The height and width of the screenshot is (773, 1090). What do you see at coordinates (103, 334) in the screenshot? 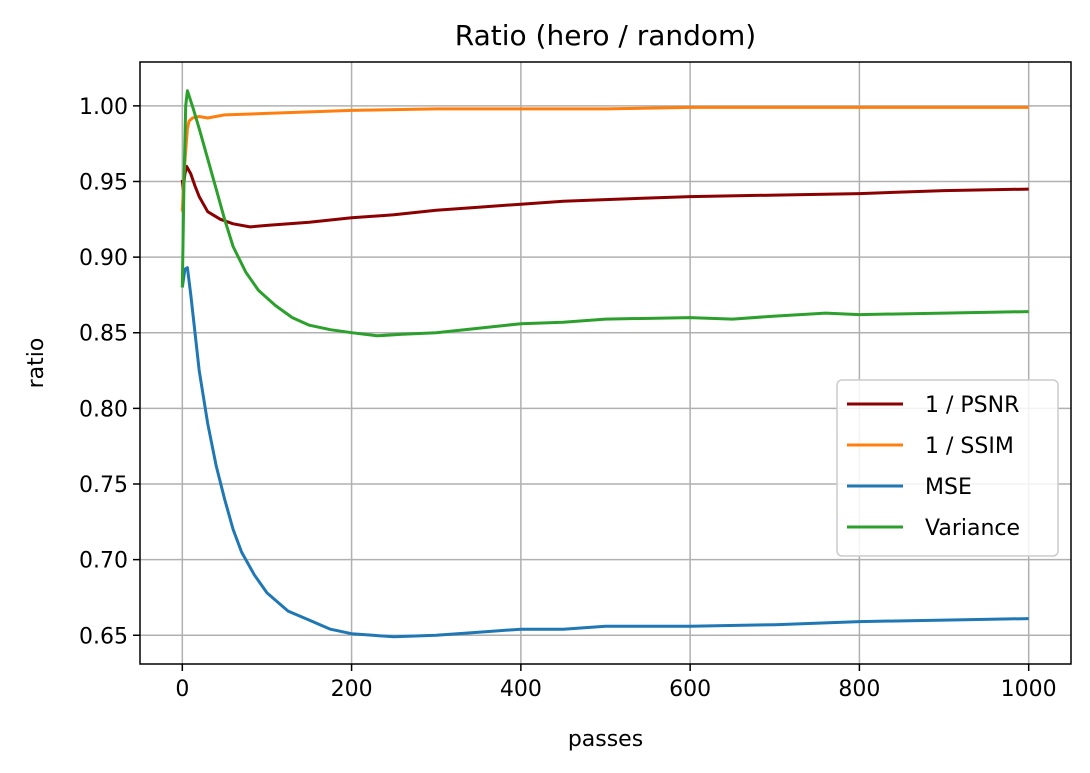
I see `y-tick-label: 0.85` at bounding box center [103, 334].